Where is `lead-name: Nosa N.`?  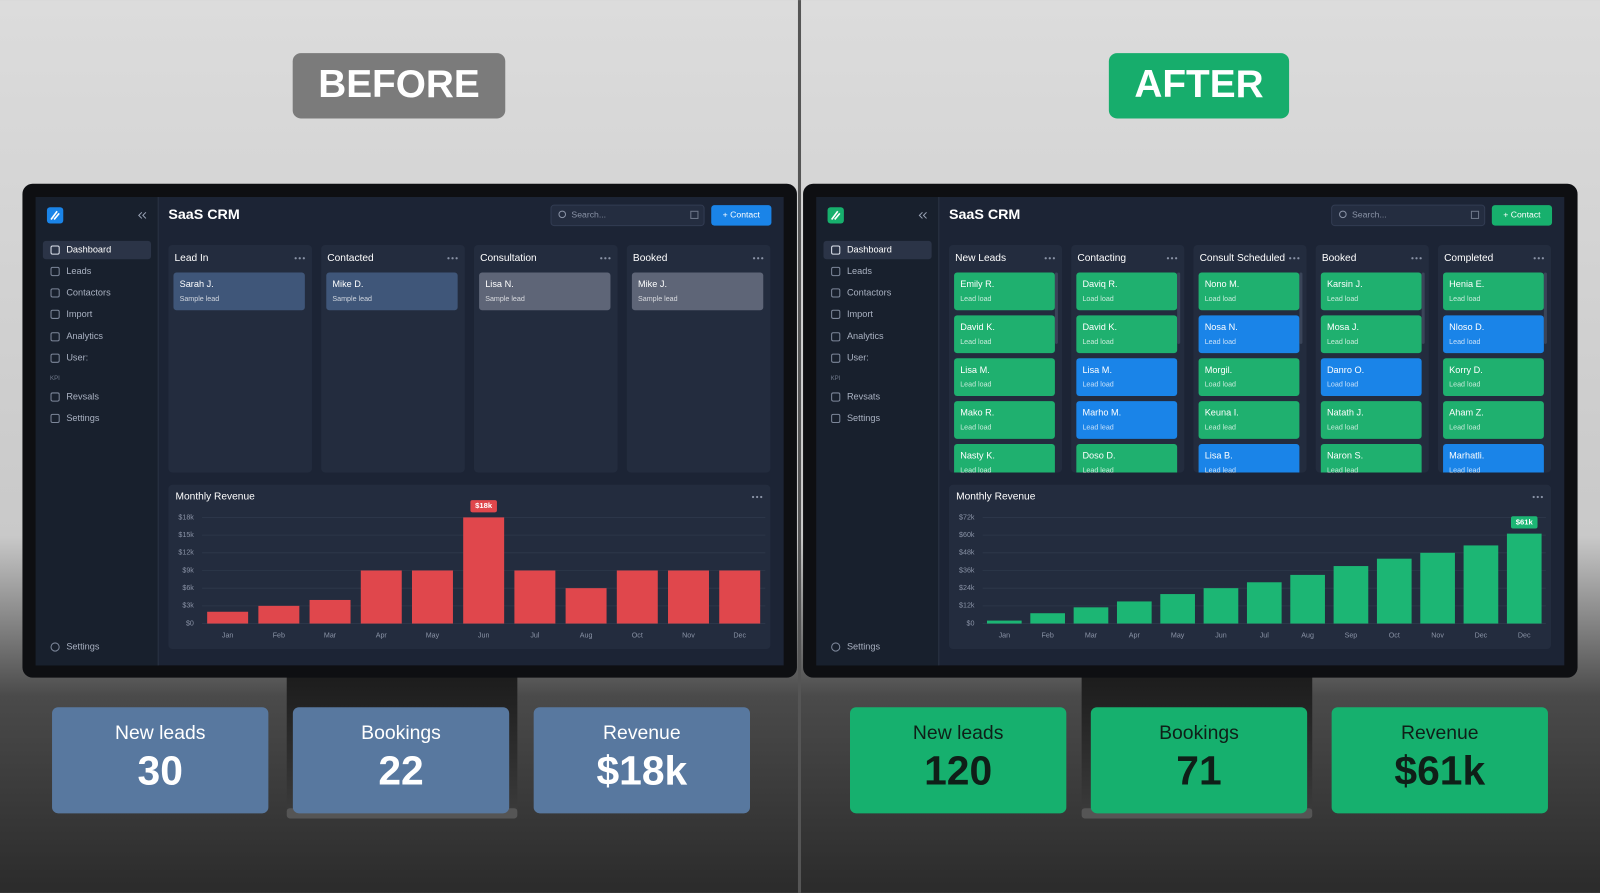
lead-name: Nosa N. is located at coordinates (1221, 327).